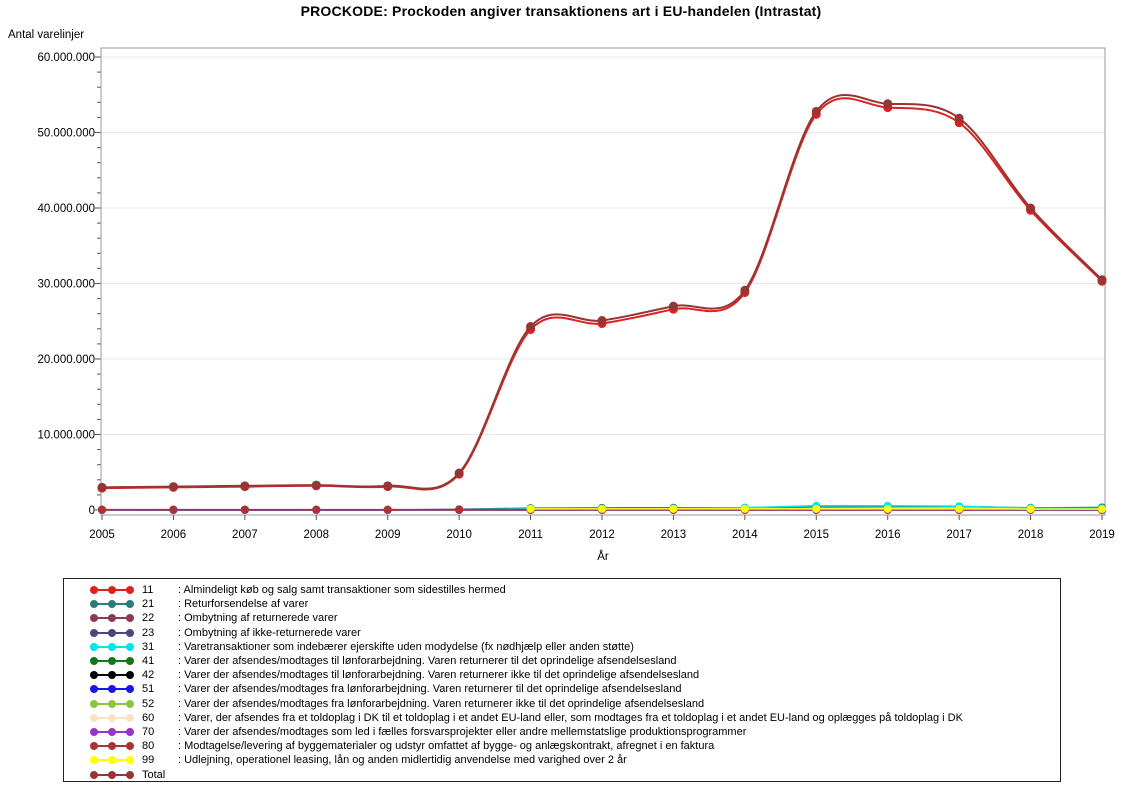  What do you see at coordinates (66, 436) in the screenshot?
I see `y-tick-label: 10.000.000` at bounding box center [66, 436].